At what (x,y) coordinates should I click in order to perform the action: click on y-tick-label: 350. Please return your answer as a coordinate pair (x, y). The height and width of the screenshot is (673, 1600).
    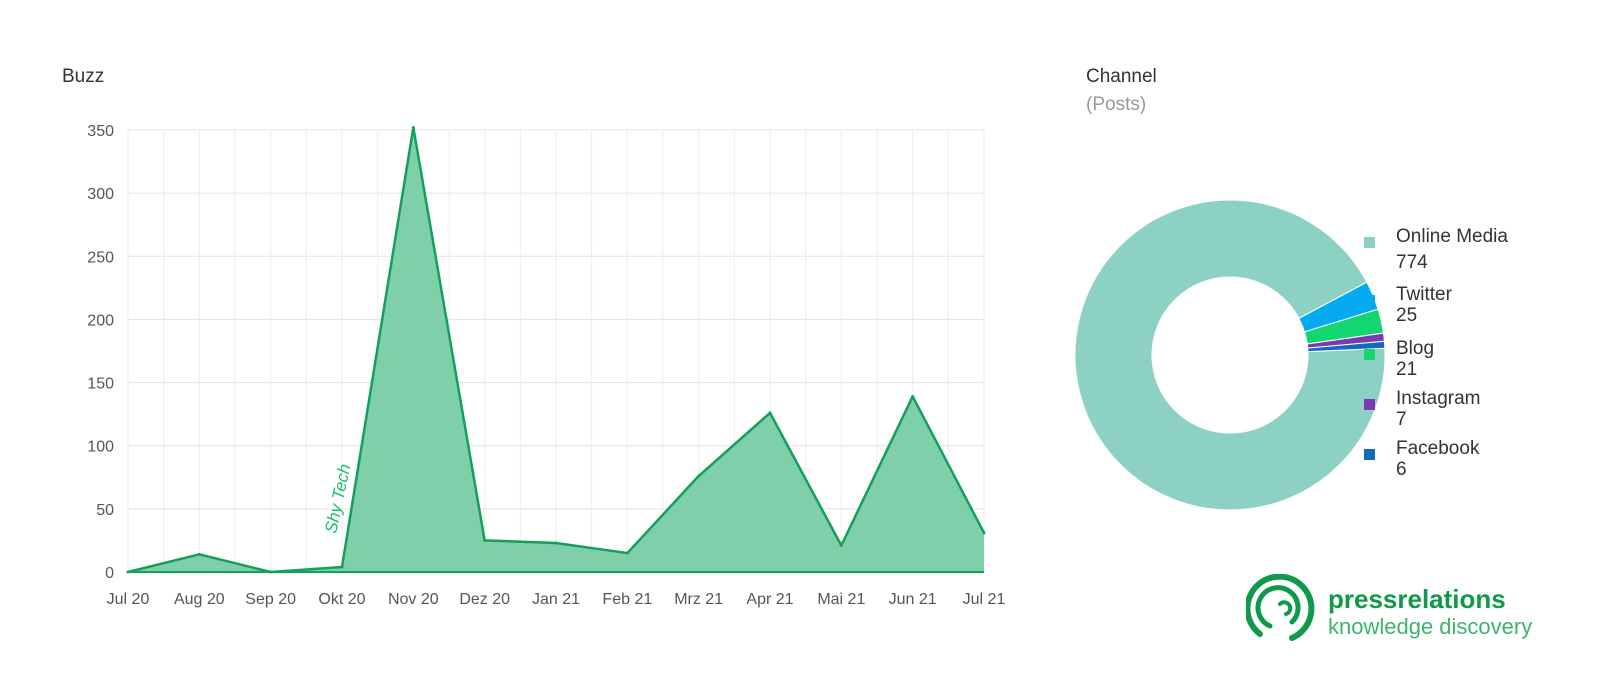
    Looking at the image, I should click on (100, 131).